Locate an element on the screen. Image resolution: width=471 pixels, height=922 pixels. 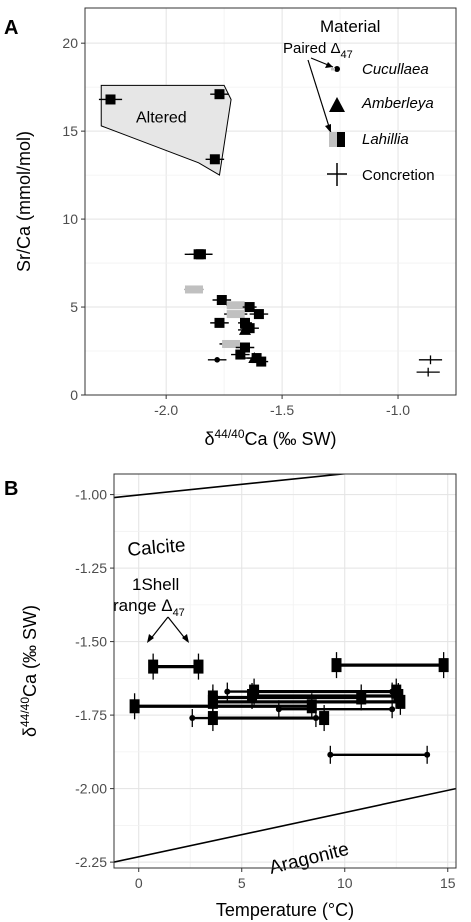
legend-key-lahillia is located at coordinates (337, 139).